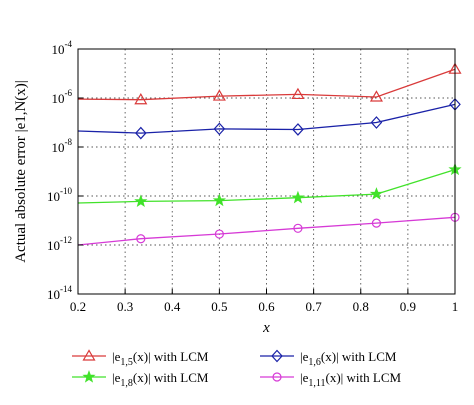  What do you see at coordinates (62, 97) in the screenshot?
I see `y-tick-label: 10⁻⁶` at bounding box center [62, 97].